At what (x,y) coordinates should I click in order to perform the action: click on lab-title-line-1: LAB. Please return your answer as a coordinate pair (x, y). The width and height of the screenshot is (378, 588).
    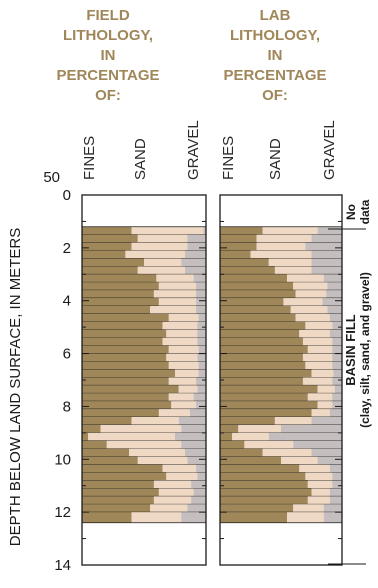
    Looking at the image, I should click on (275, 15).